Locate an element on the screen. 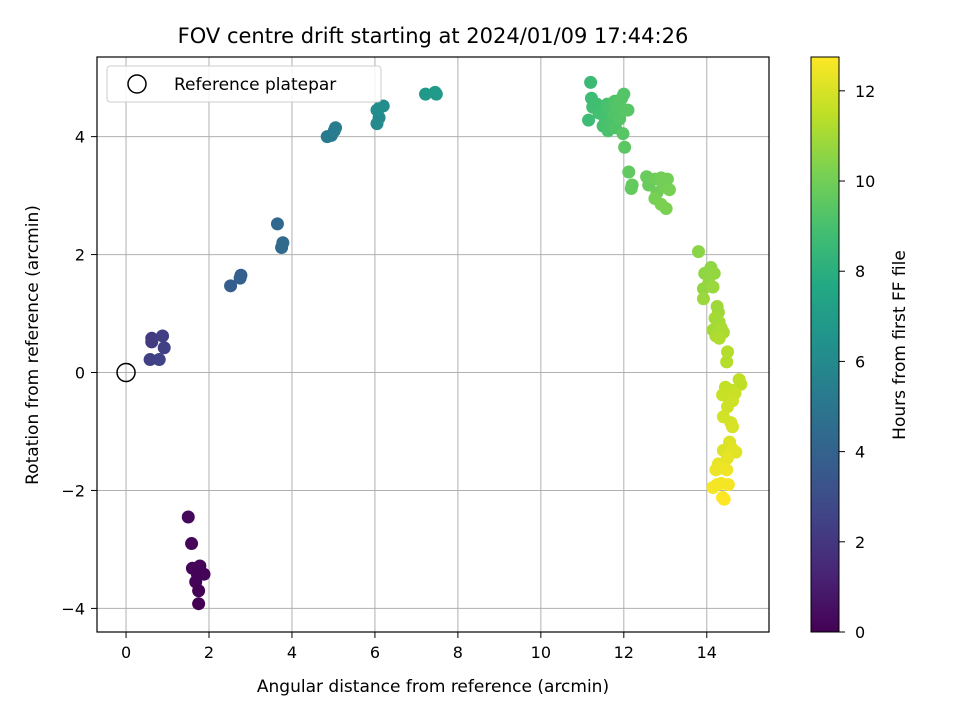  x-axis-ticks: 0 2 4 6 8 10 12 14 is located at coordinates (419, 647).